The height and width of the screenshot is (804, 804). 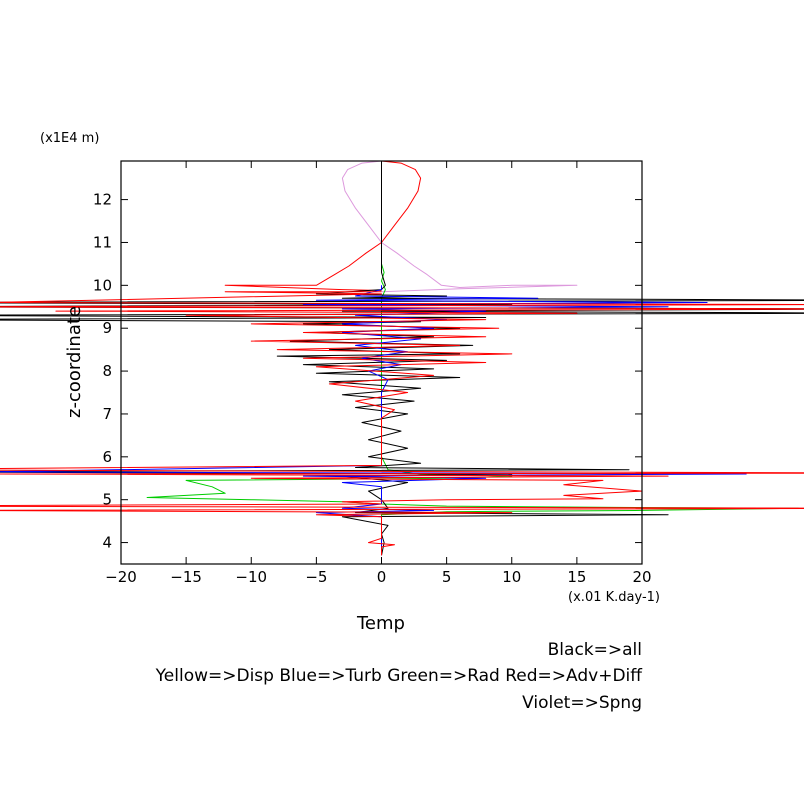 What do you see at coordinates (186, 577) in the screenshot?
I see `x-tick-label: −15` at bounding box center [186, 577].